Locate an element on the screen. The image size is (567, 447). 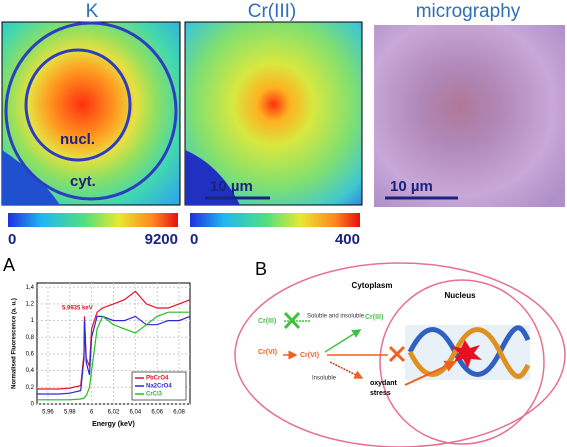
legend-label: Na2CrO4 is located at coordinates (159, 387).